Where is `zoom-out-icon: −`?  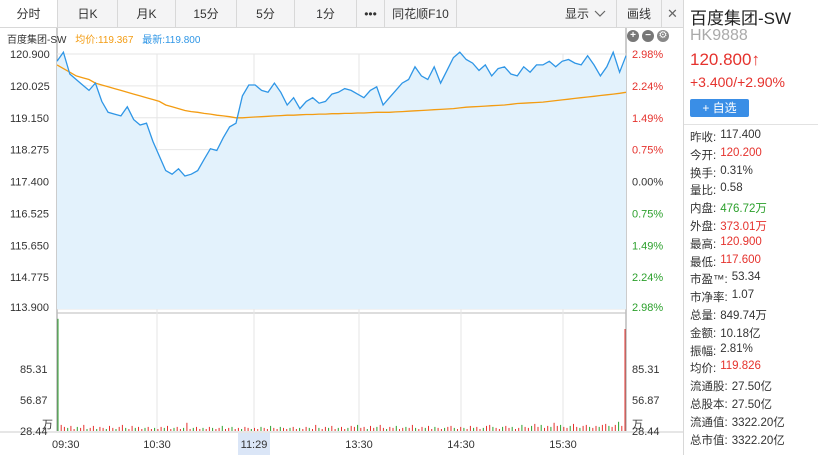
zoom-out-icon: − is located at coordinates (648, 36).